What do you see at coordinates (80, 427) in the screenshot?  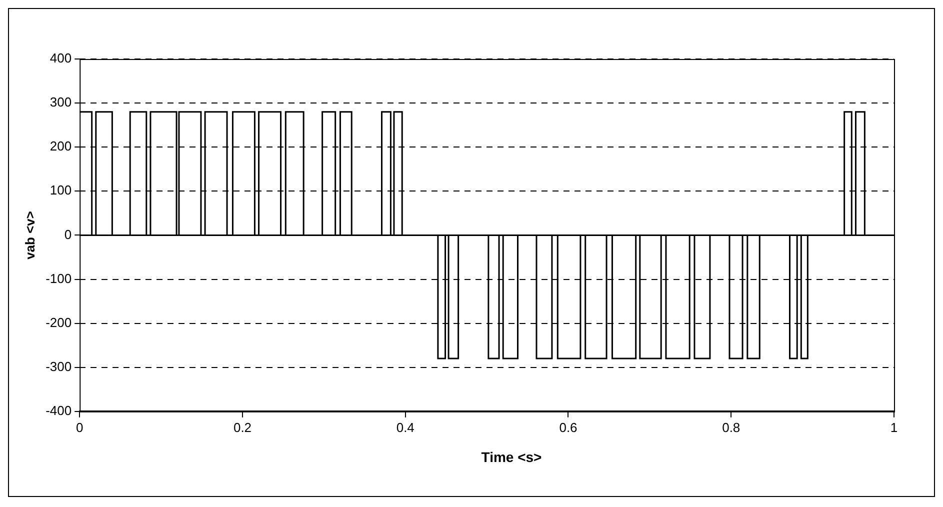 I see `x-tick-label: 0` at bounding box center [80, 427].